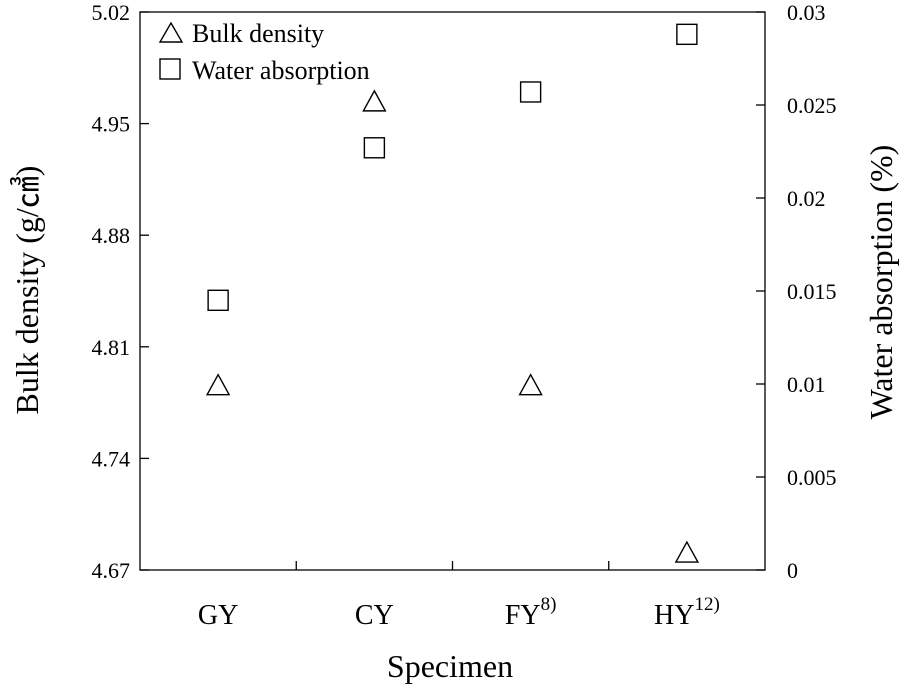 This screenshot has width=915, height=691. What do you see at coordinates (374, 615) in the screenshot?
I see `x-category-label: CY` at bounding box center [374, 615].